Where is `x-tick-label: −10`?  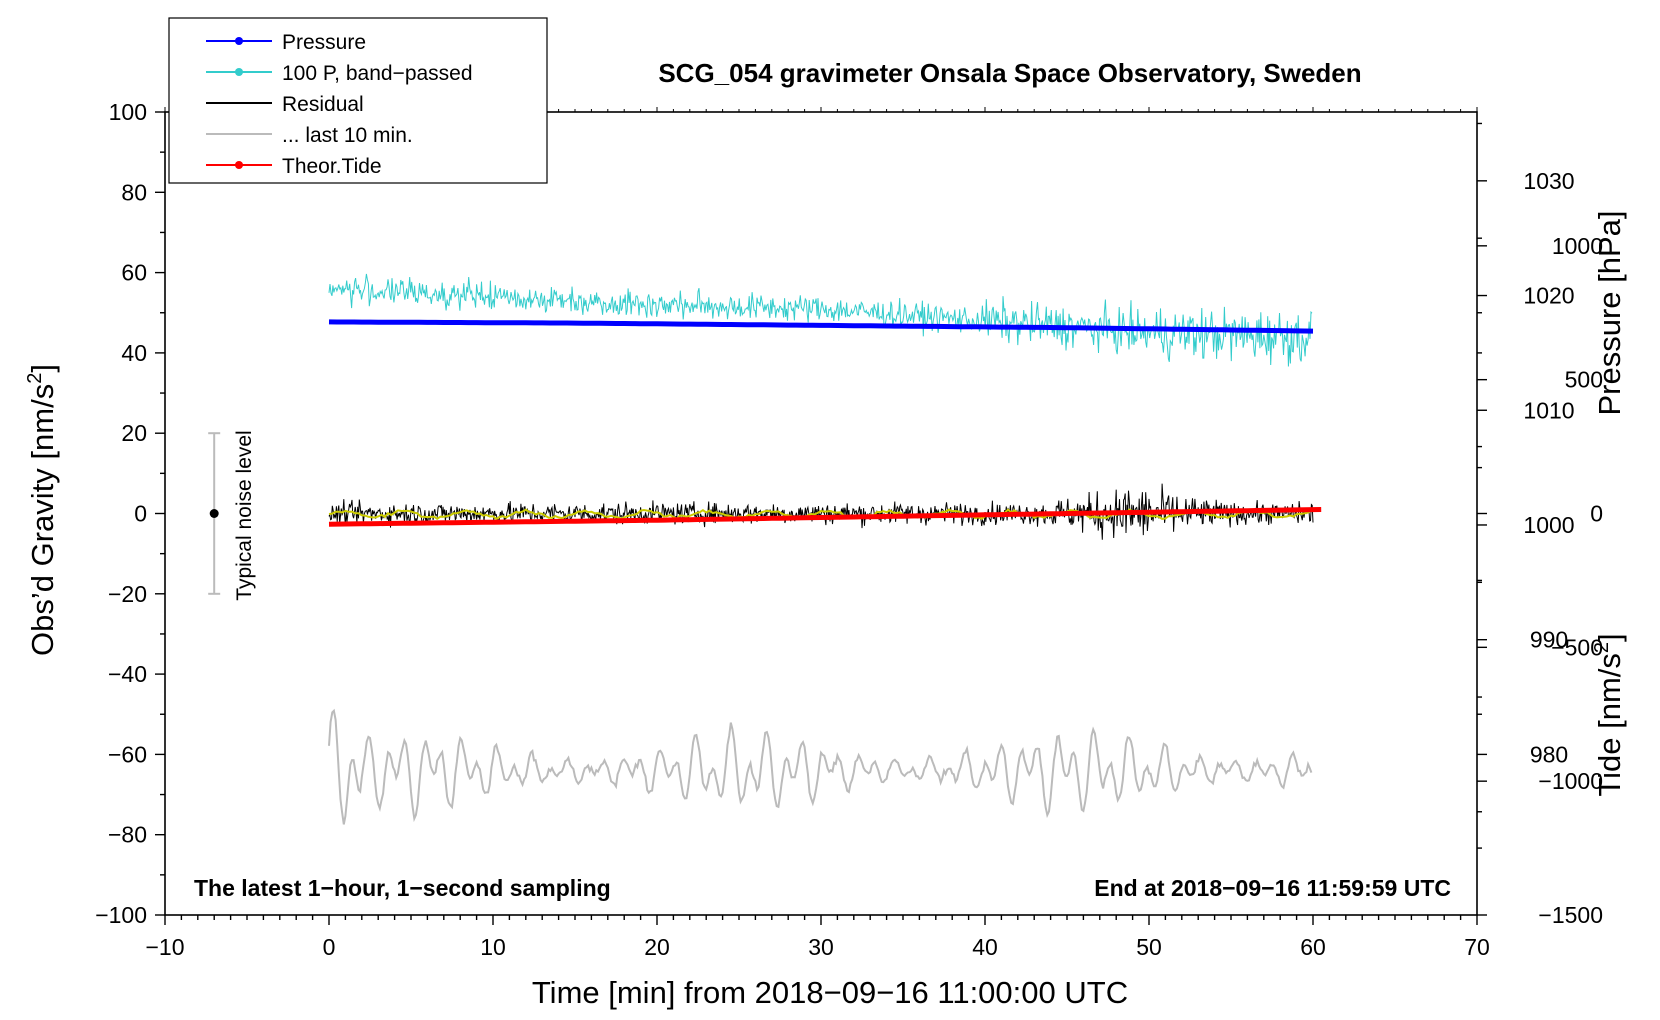
x-tick-label: −10 is located at coordinates (164, 947).